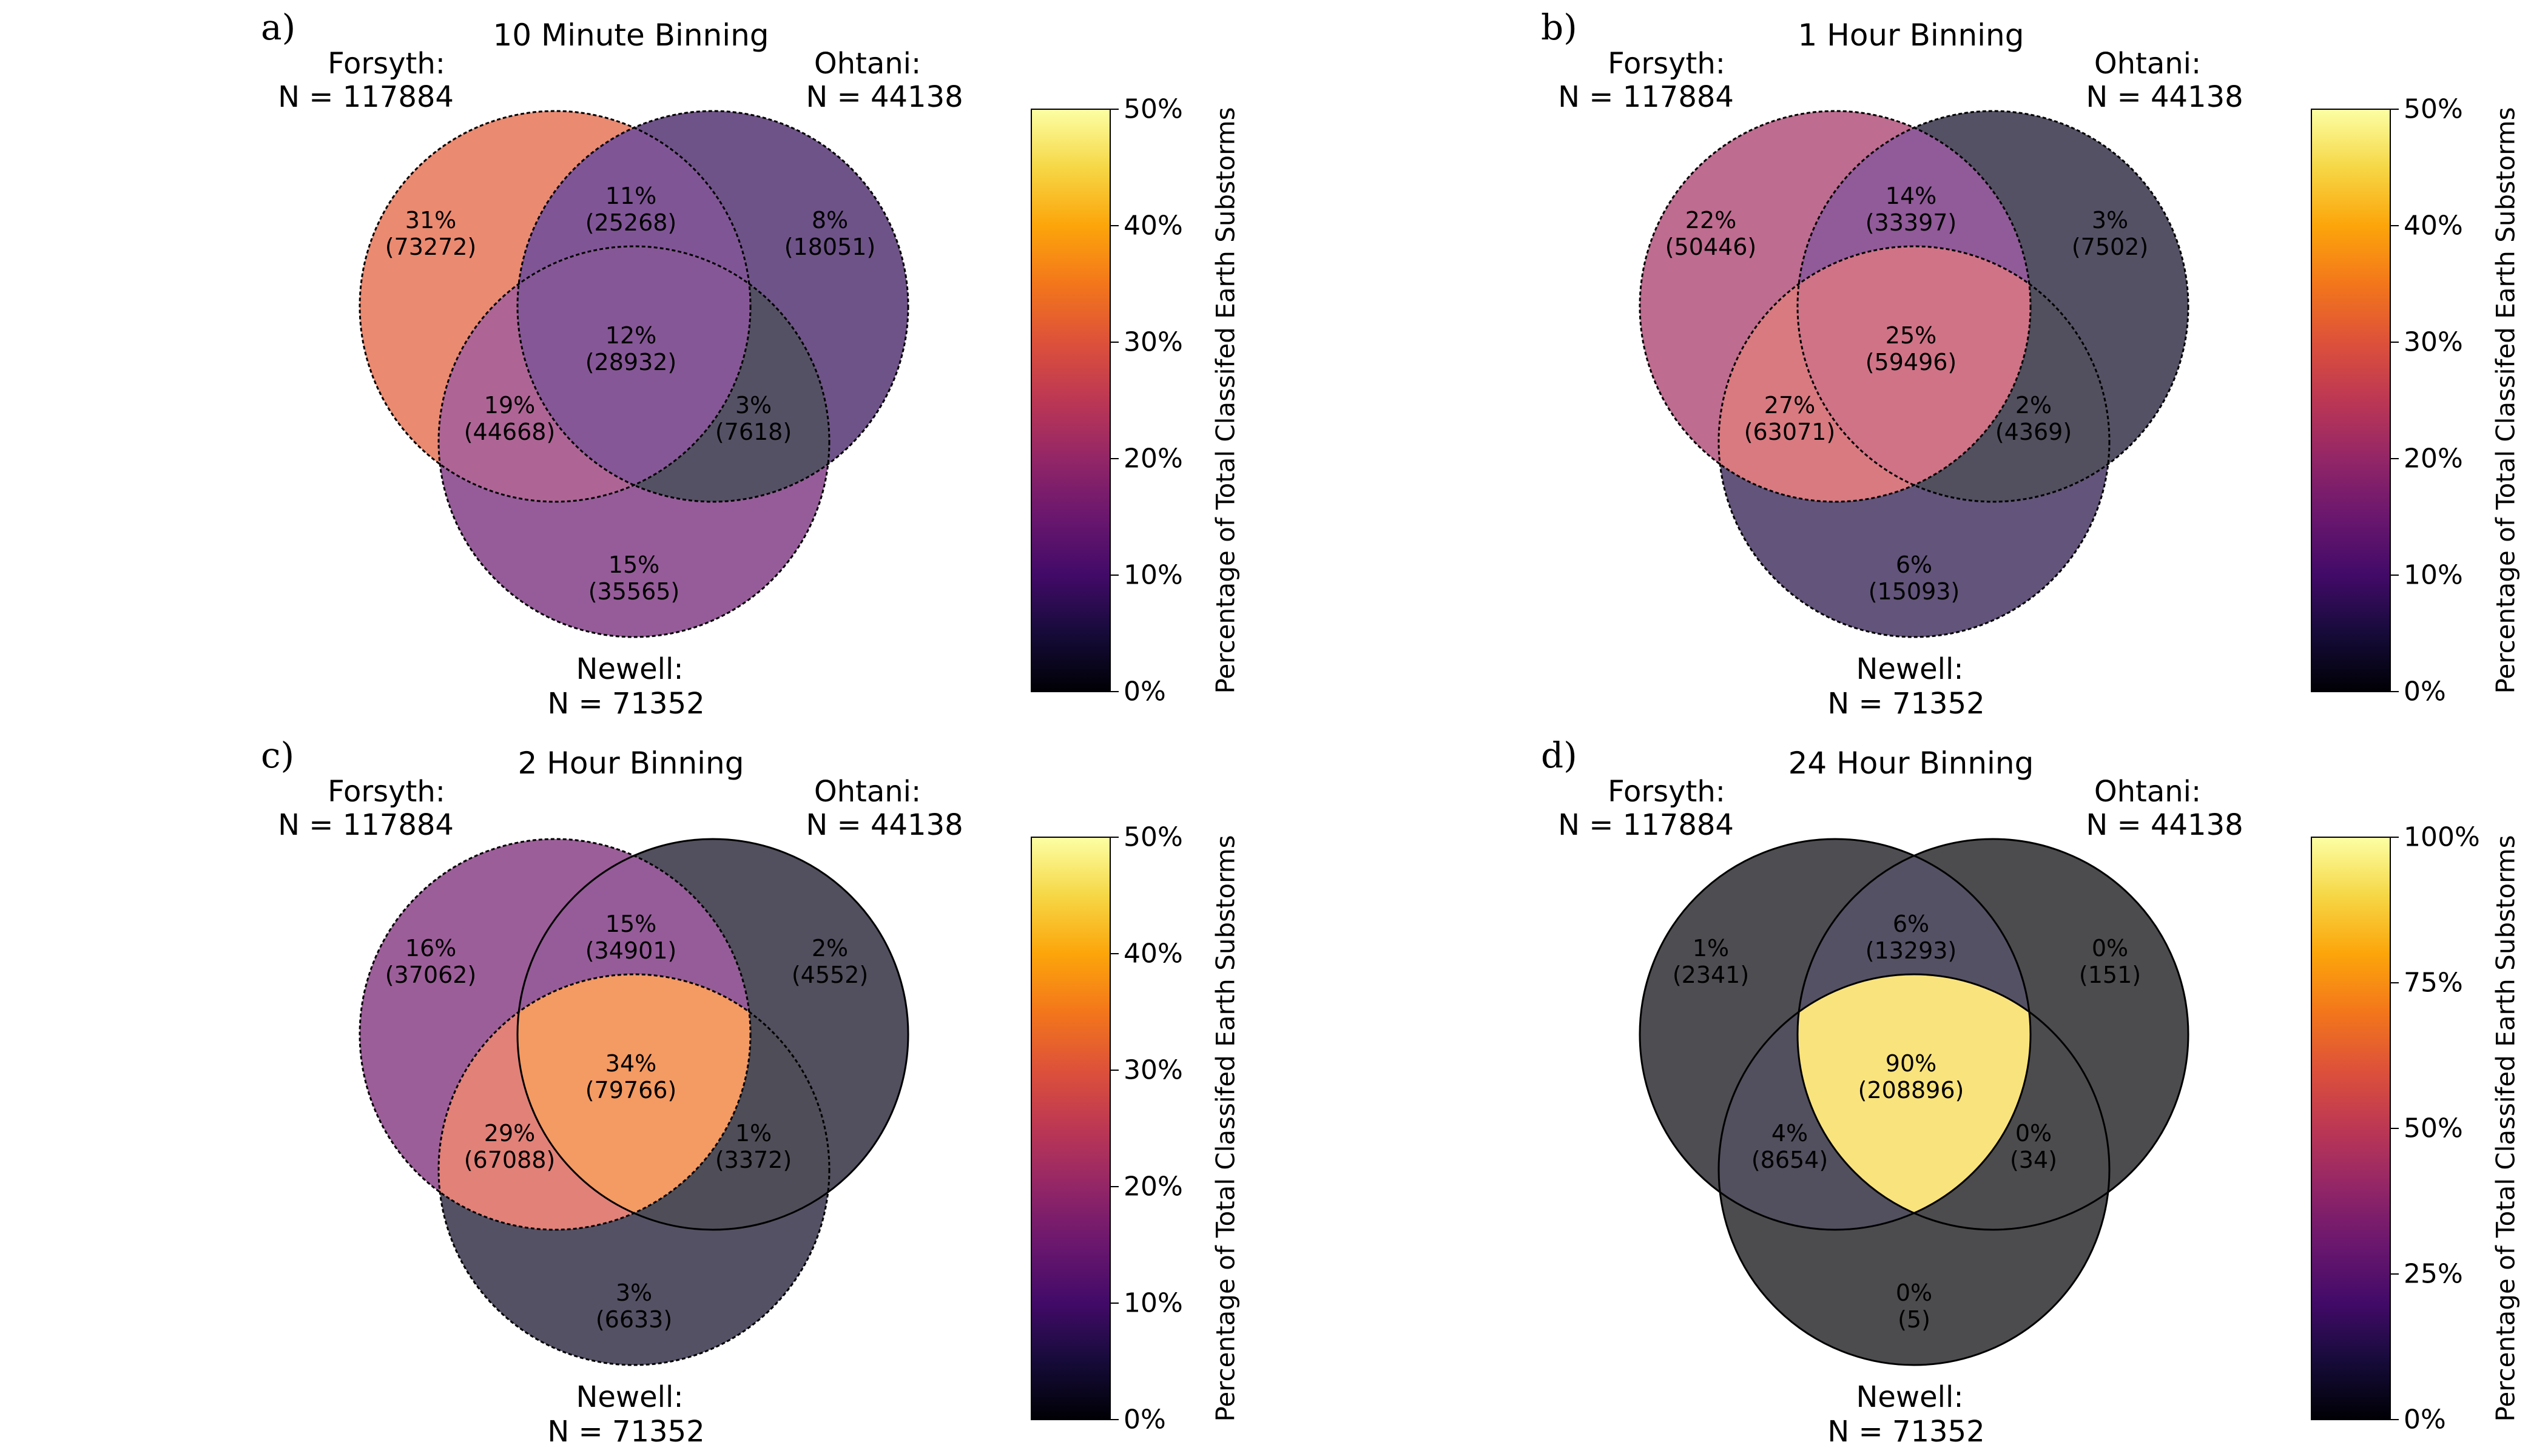 The image size is (2548, 1456). What do you see at coordinates (830, 948) in the screenshot?
I see `region-pct-ohtani-only: 2%` at bounding box center [830, 948].